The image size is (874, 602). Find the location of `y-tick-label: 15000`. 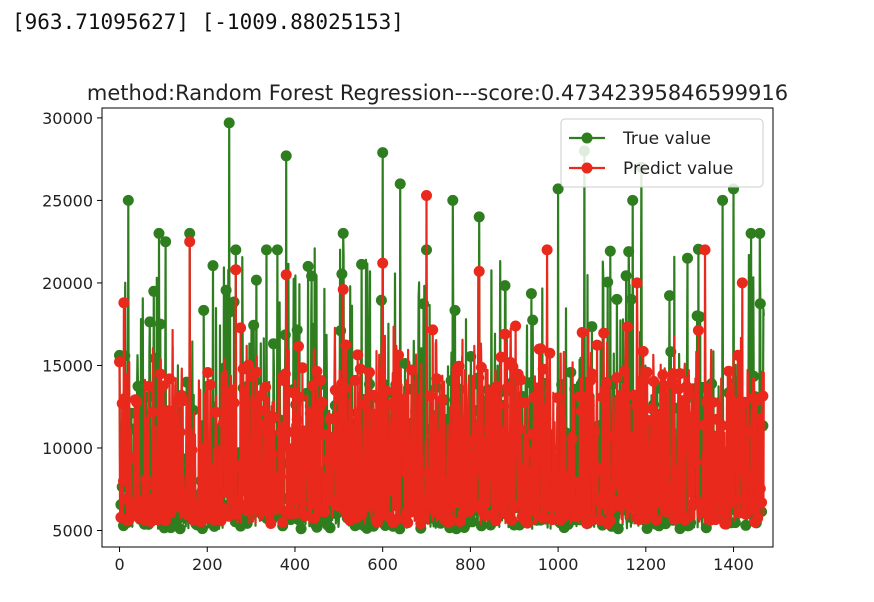

y-tick-label: 15000 is located at coordinates (67, 365).